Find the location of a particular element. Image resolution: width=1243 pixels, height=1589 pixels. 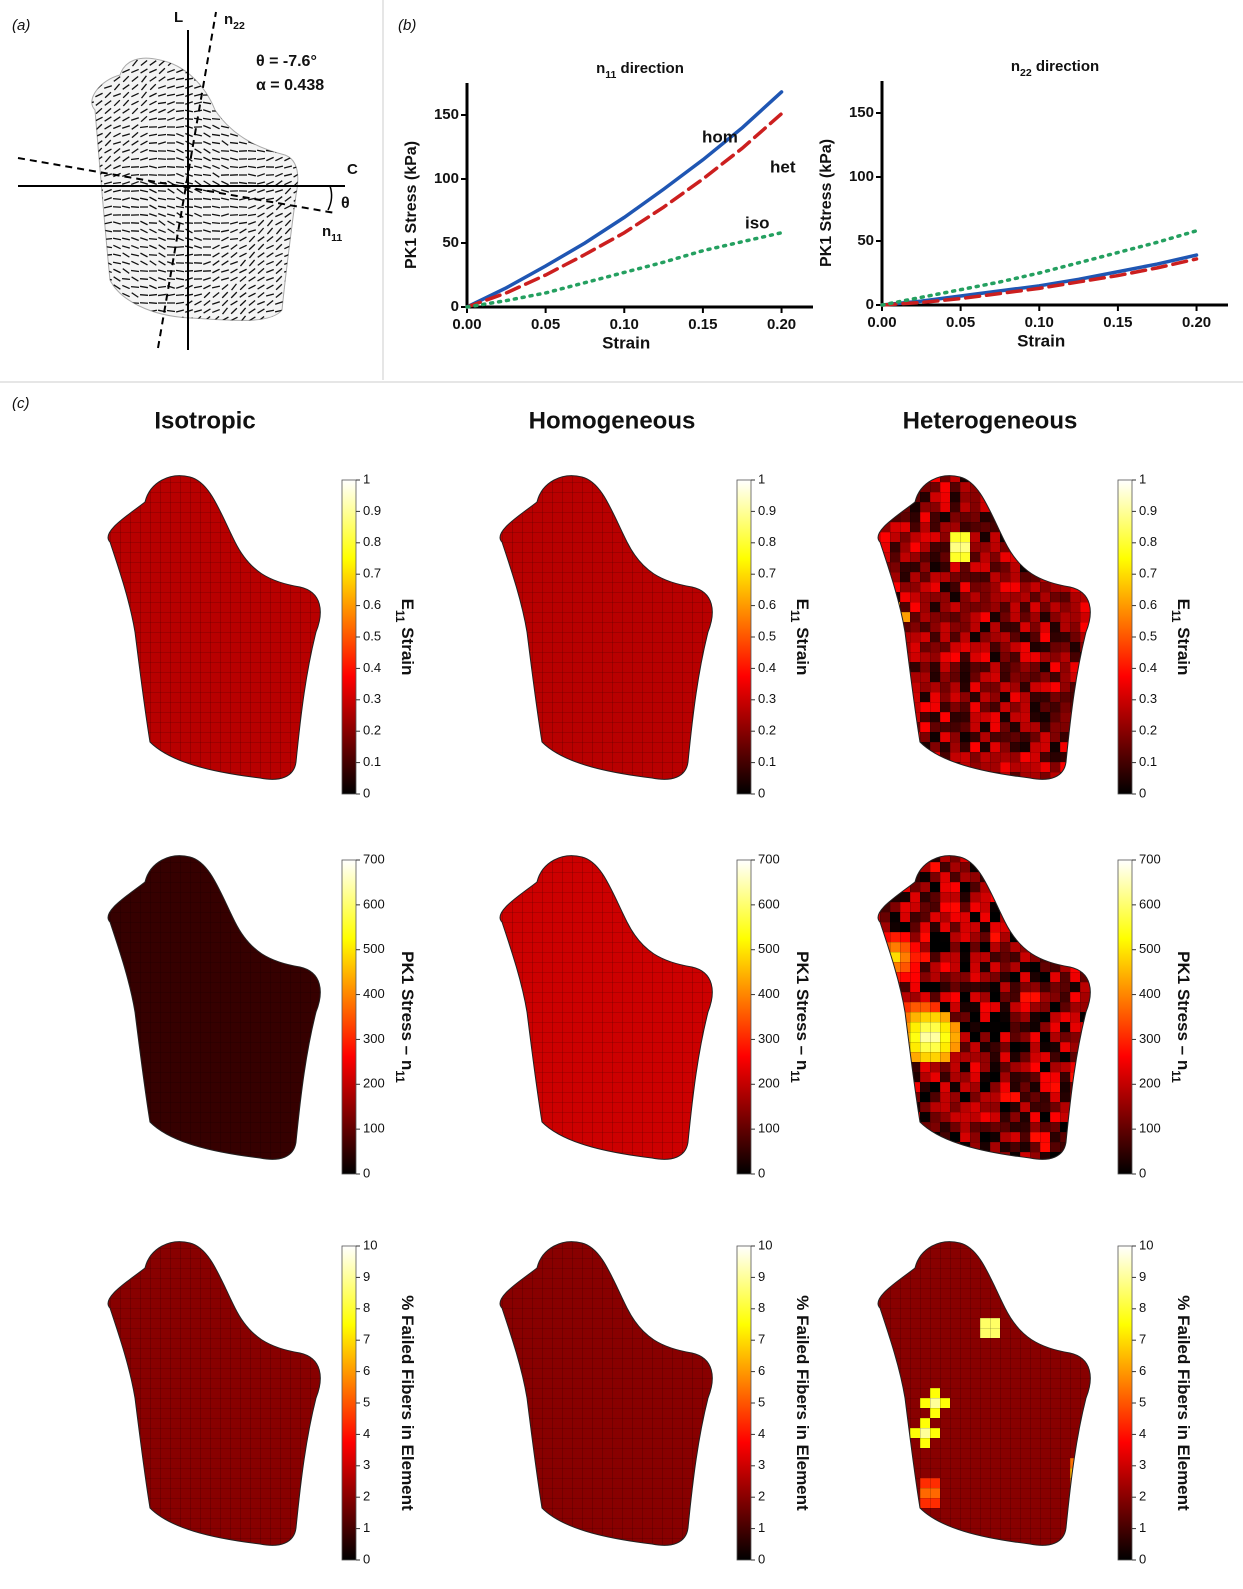

colorbar-tick-label: 0 is located at coordinates (761, 792).